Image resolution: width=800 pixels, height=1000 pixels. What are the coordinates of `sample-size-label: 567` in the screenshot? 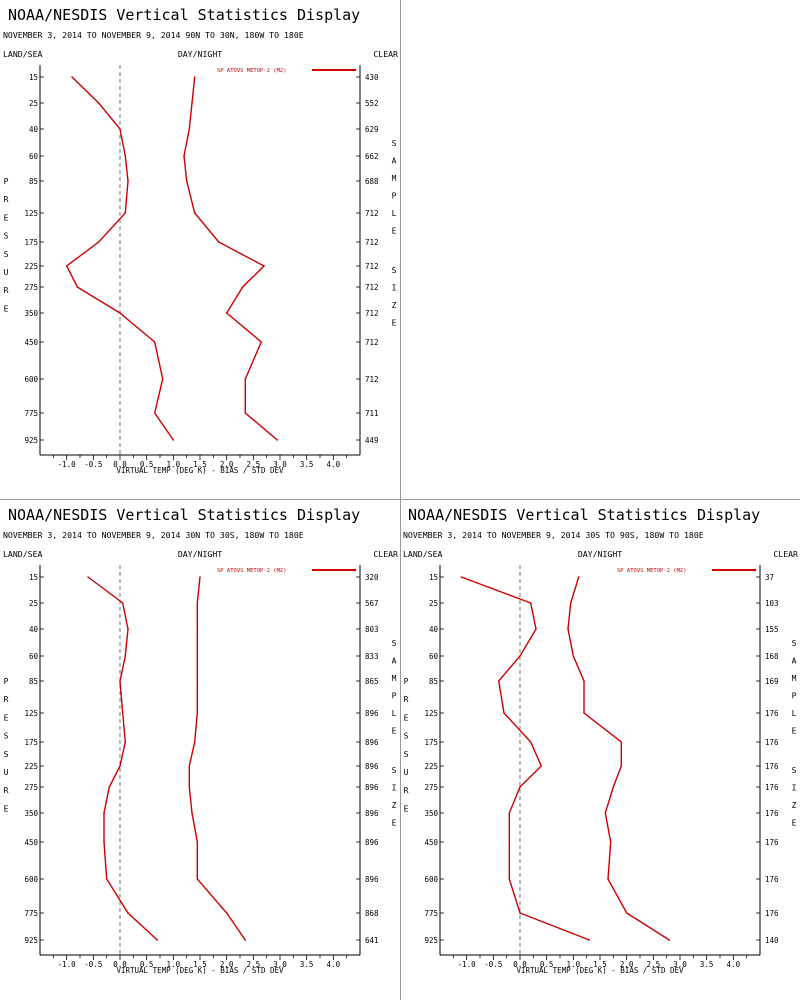 It's located at (372, 603).